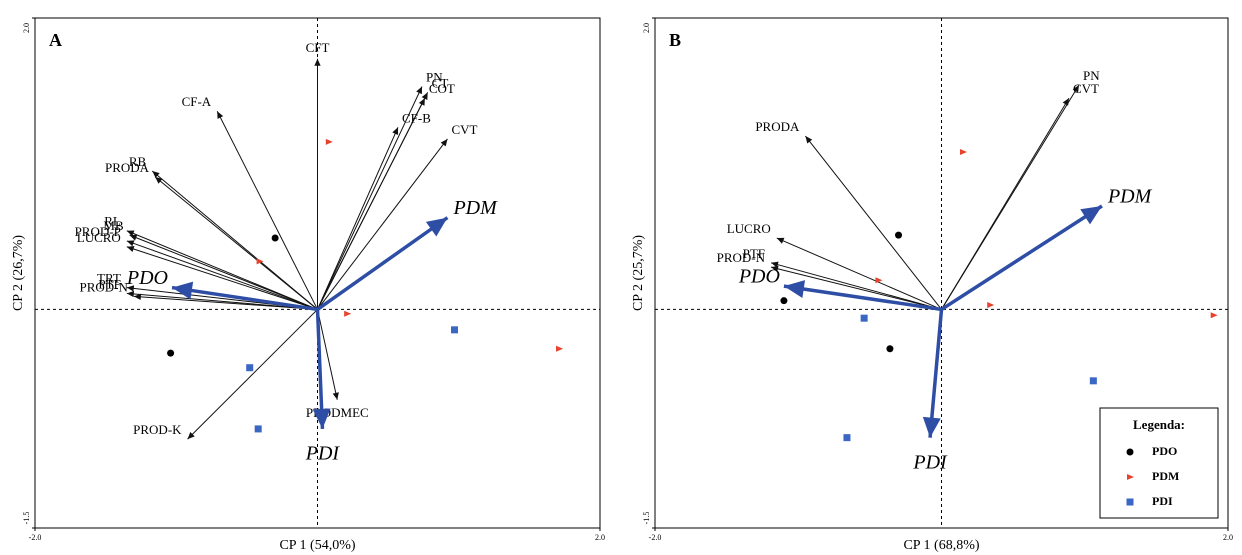  I want to click on x-axis-label: CP 1 (68,8%), so click(941, 545).